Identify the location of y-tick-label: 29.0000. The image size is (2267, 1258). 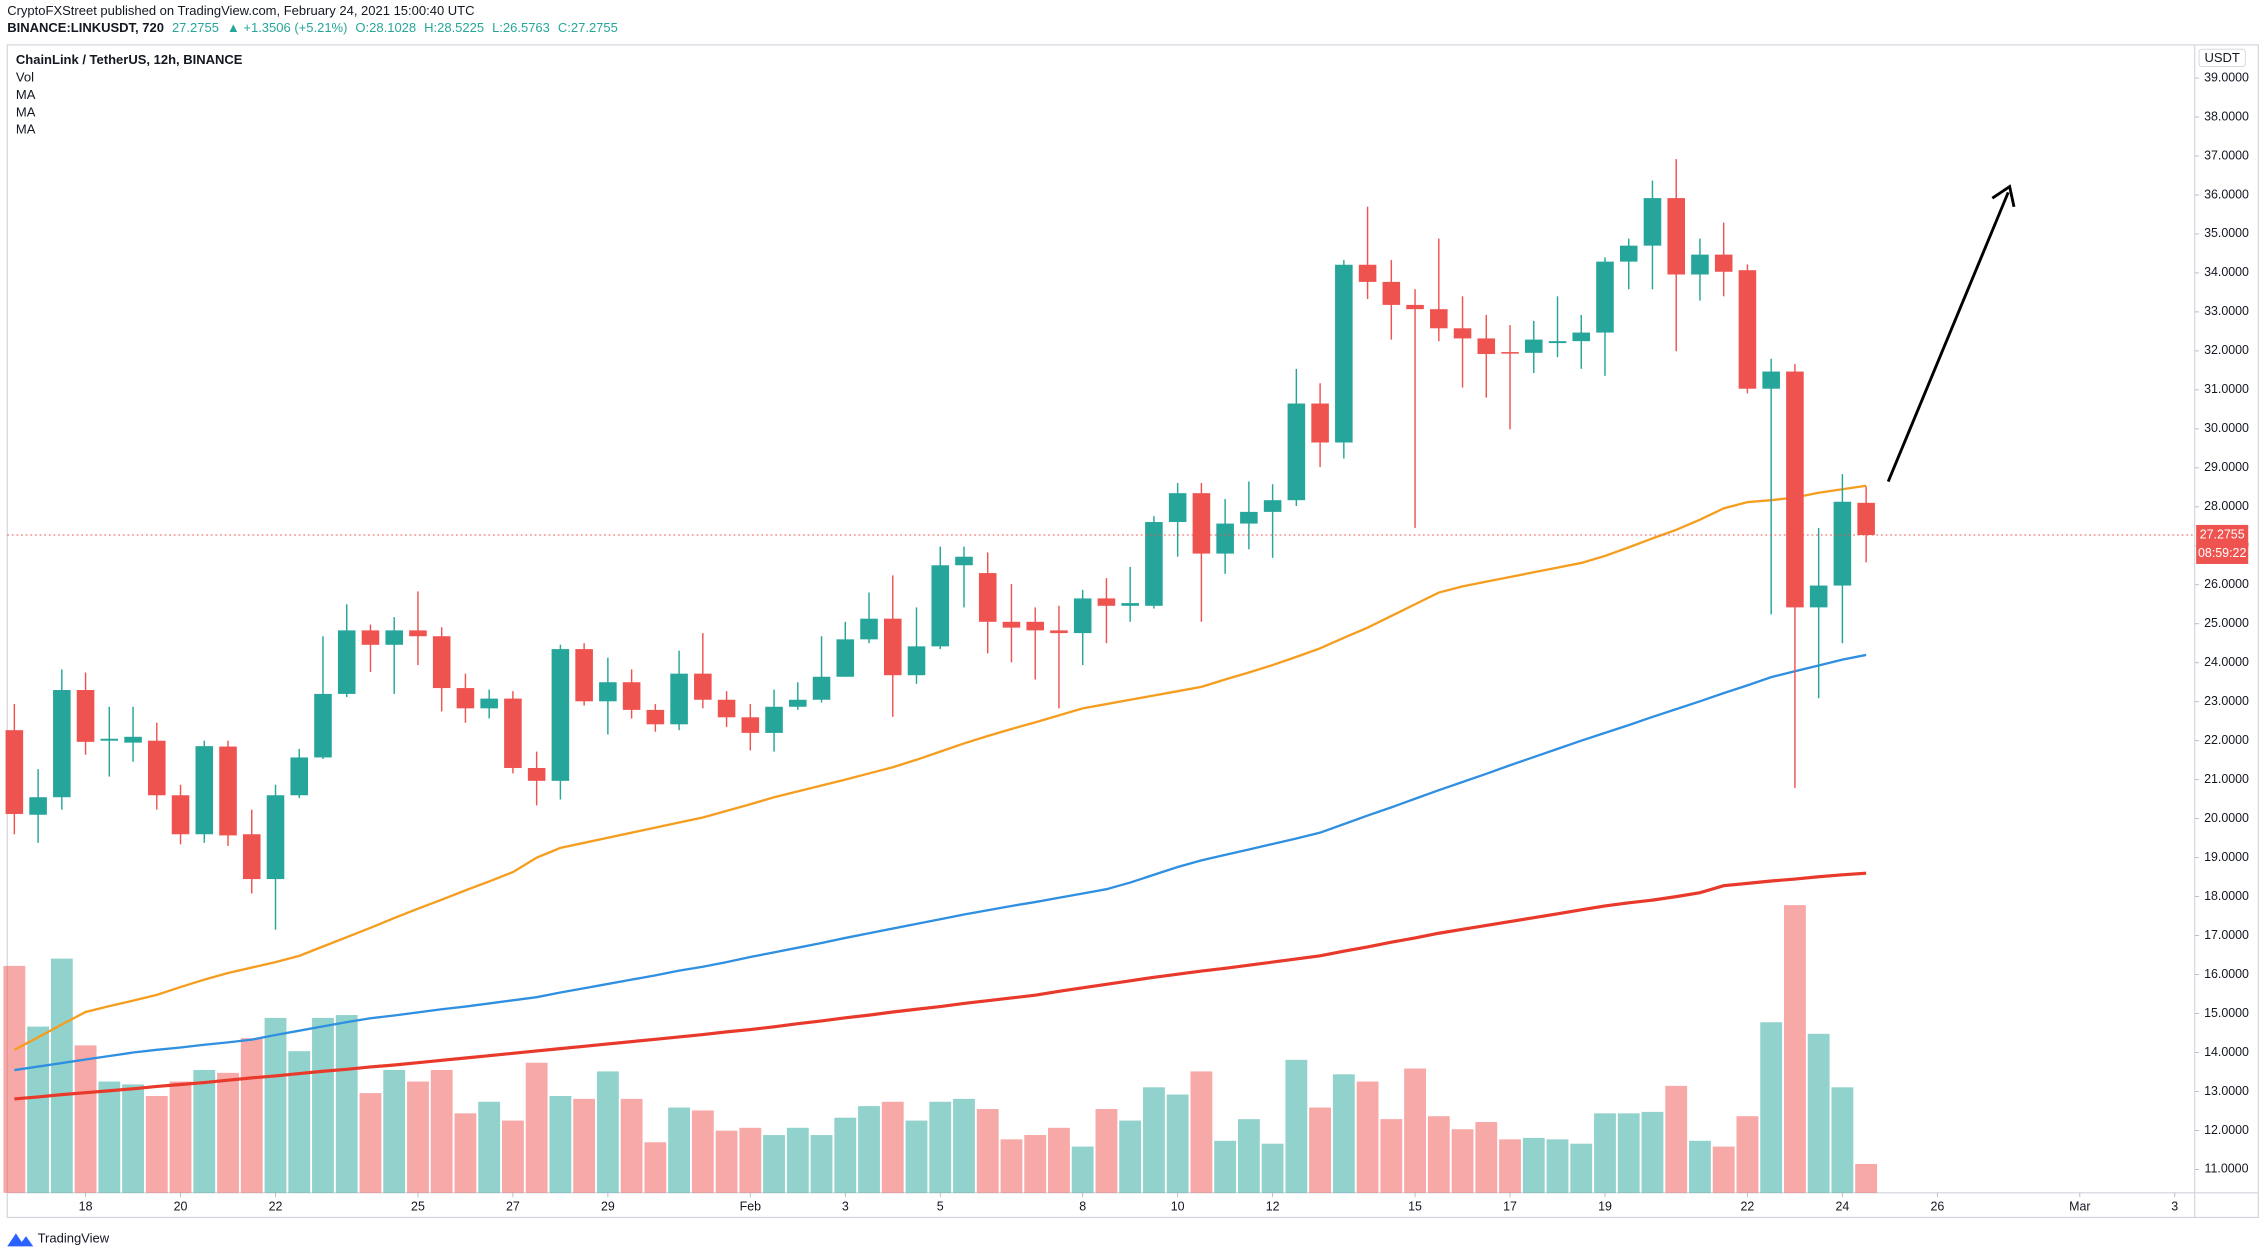
(2226, 467).